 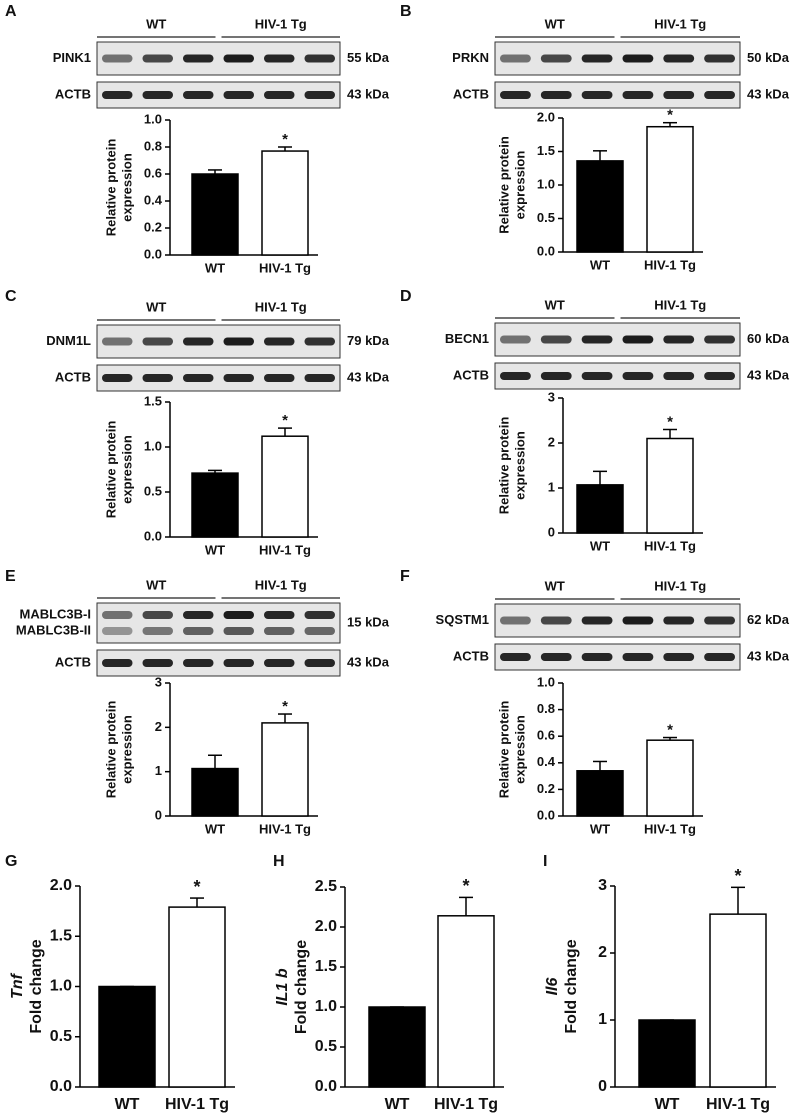 What do you see at coordinates (72, 57) in the screenshot?
I see `blot-row-label: PINK1` at bounding box center [72, 57].